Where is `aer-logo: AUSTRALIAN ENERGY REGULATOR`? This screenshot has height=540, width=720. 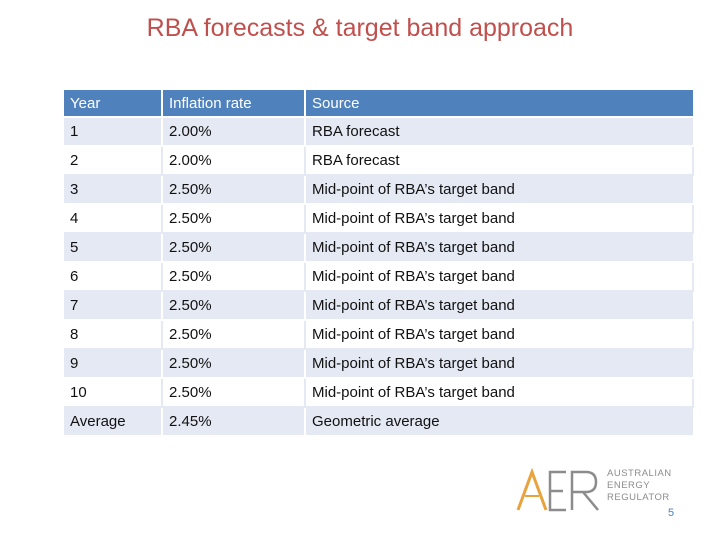
aer-logo: AUSTRALIAN ENERGY REGULATOR is located at coordinates (606, 490).